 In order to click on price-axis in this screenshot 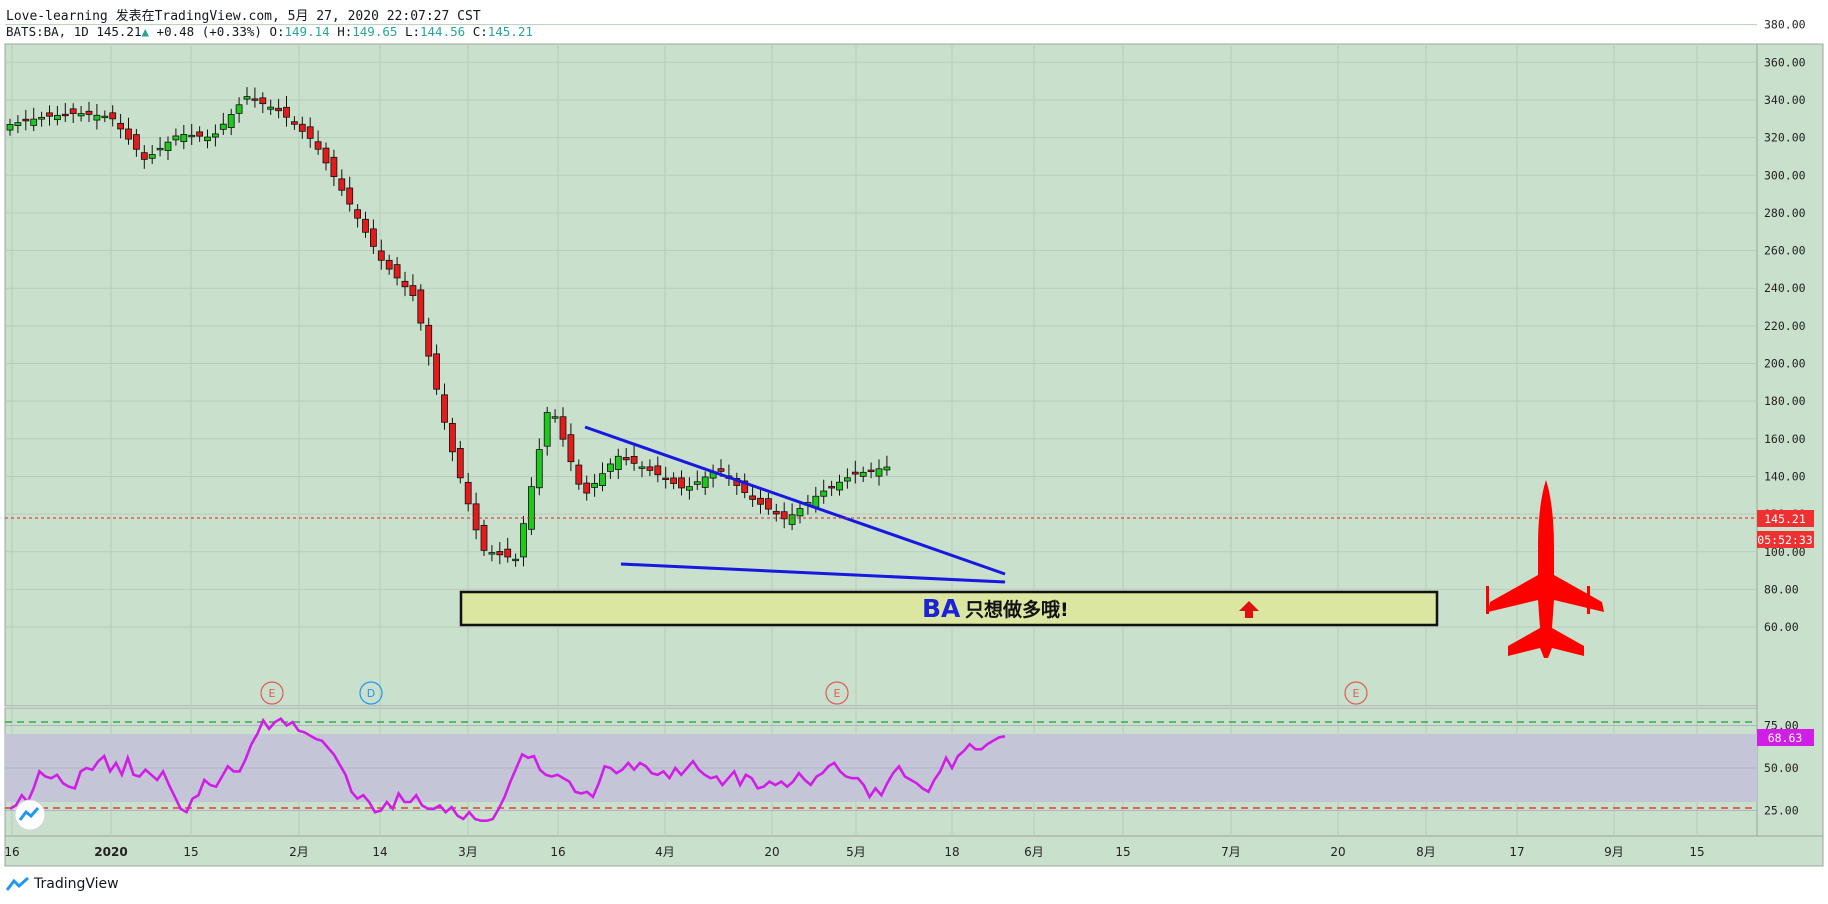, I will do `click(1790, 440)`.